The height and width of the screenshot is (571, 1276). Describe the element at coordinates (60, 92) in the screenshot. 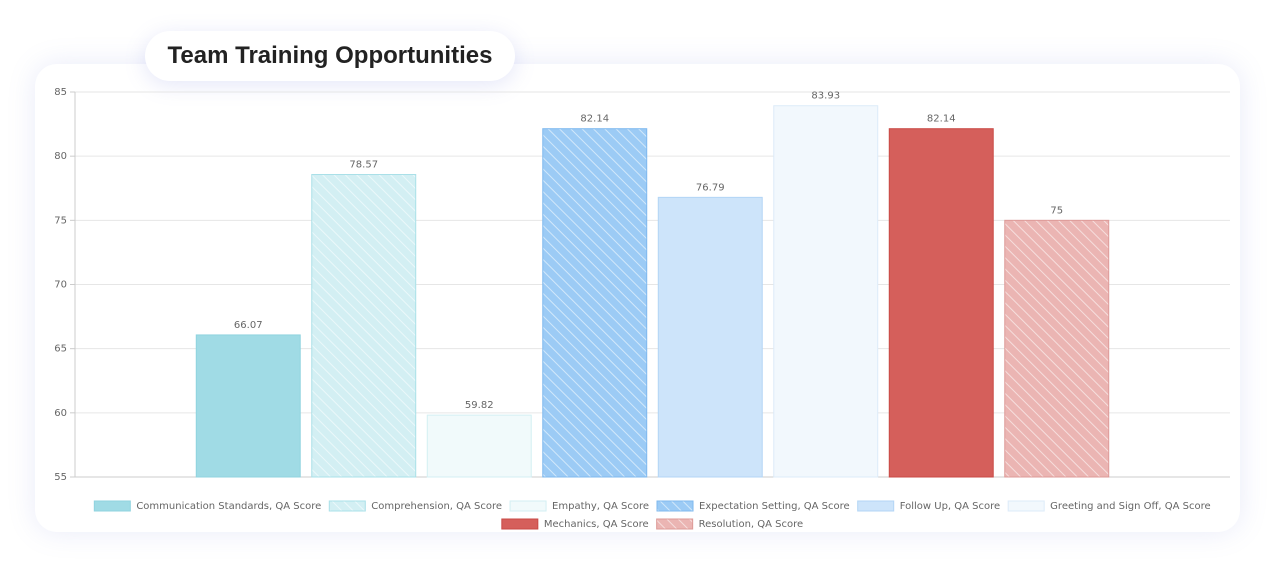

I see `y-tick-label: 85` at that location.